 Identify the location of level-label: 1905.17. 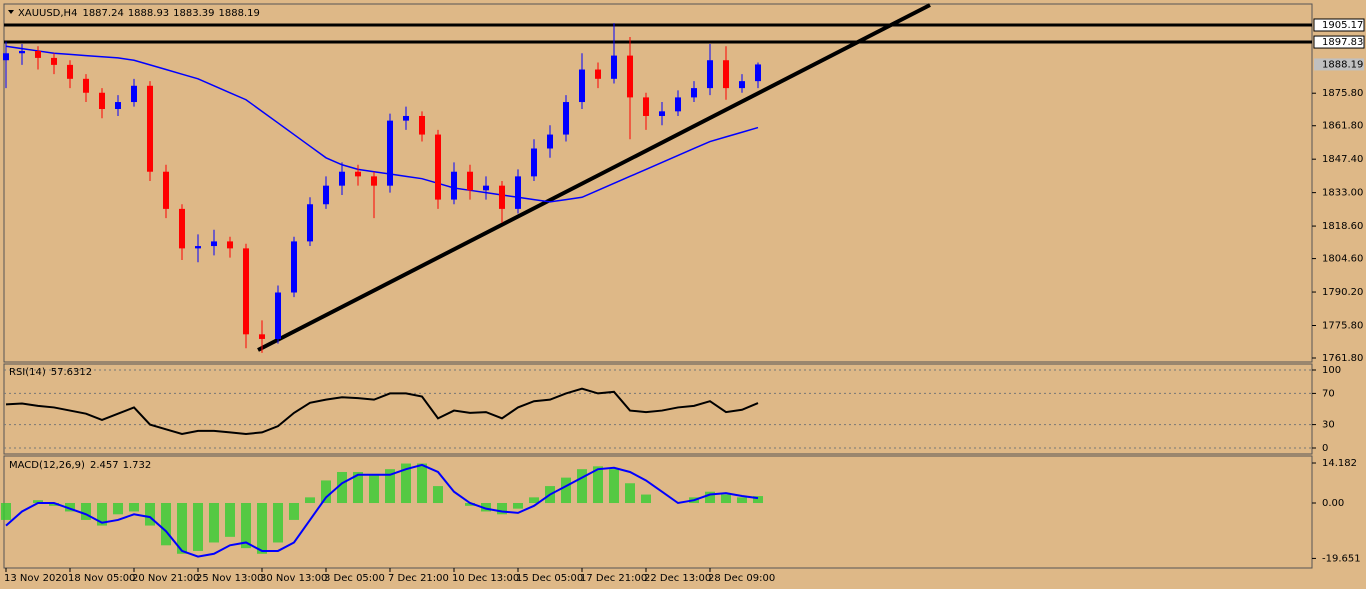
(1342, 25).